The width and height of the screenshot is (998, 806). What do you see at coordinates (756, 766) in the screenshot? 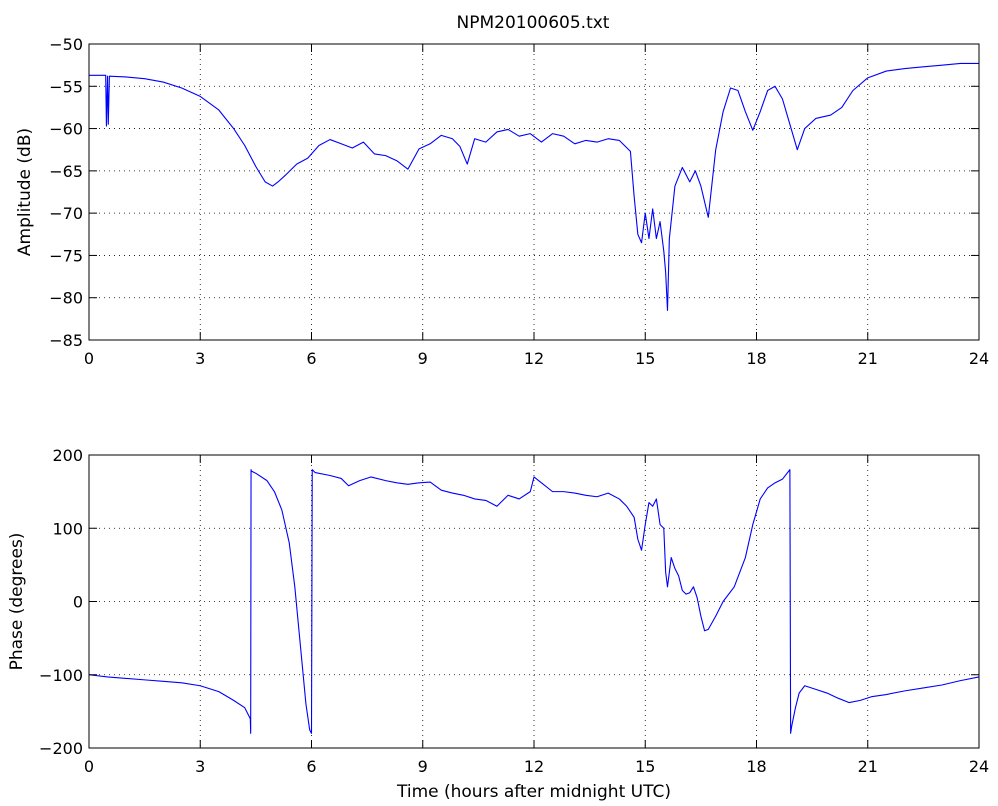
I see `phase-x-tick-label: 18` at bounding box center [756, 766].